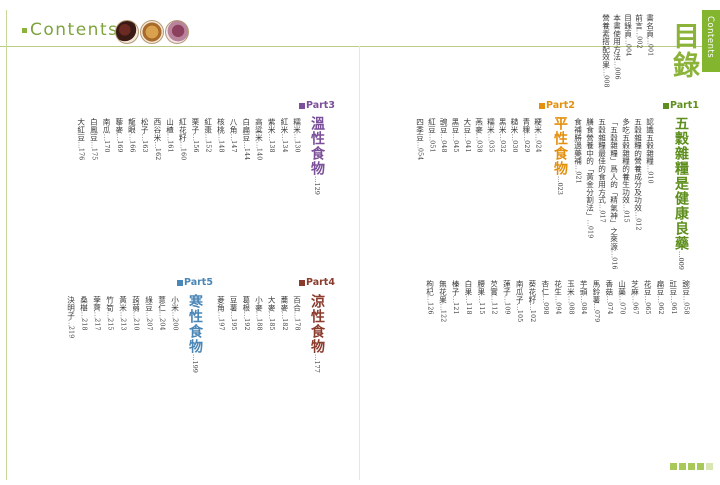 This screenshot has height=485, width=720. What do you see at coordinates (455, 146) in the screenshot?
I see `toc-entry-page: 045` at bounding box center [455, 146].